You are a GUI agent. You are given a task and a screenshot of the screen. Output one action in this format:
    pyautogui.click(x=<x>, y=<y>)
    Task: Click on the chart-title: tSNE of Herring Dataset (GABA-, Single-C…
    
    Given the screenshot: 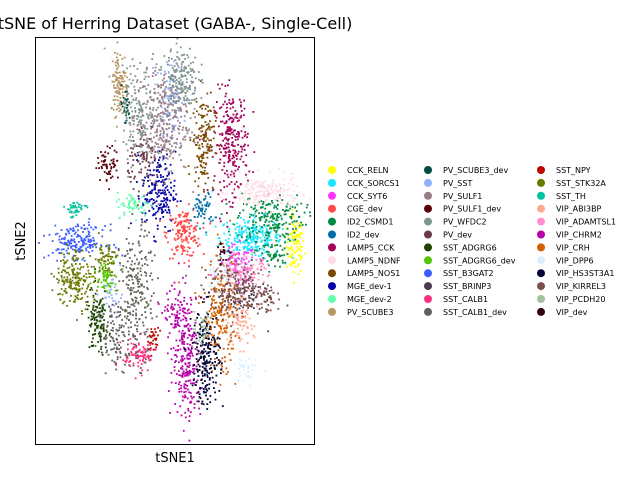 What is the action you would take?
    pyautogui.click(x=176, y=23)
    